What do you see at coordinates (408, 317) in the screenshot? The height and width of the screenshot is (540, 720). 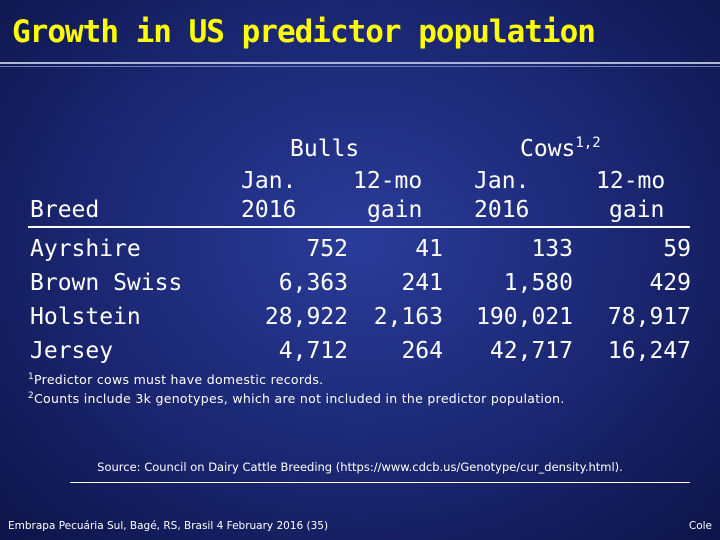 I see `bulls-gain-cell: 2,163` at bounding box center [408, 317].